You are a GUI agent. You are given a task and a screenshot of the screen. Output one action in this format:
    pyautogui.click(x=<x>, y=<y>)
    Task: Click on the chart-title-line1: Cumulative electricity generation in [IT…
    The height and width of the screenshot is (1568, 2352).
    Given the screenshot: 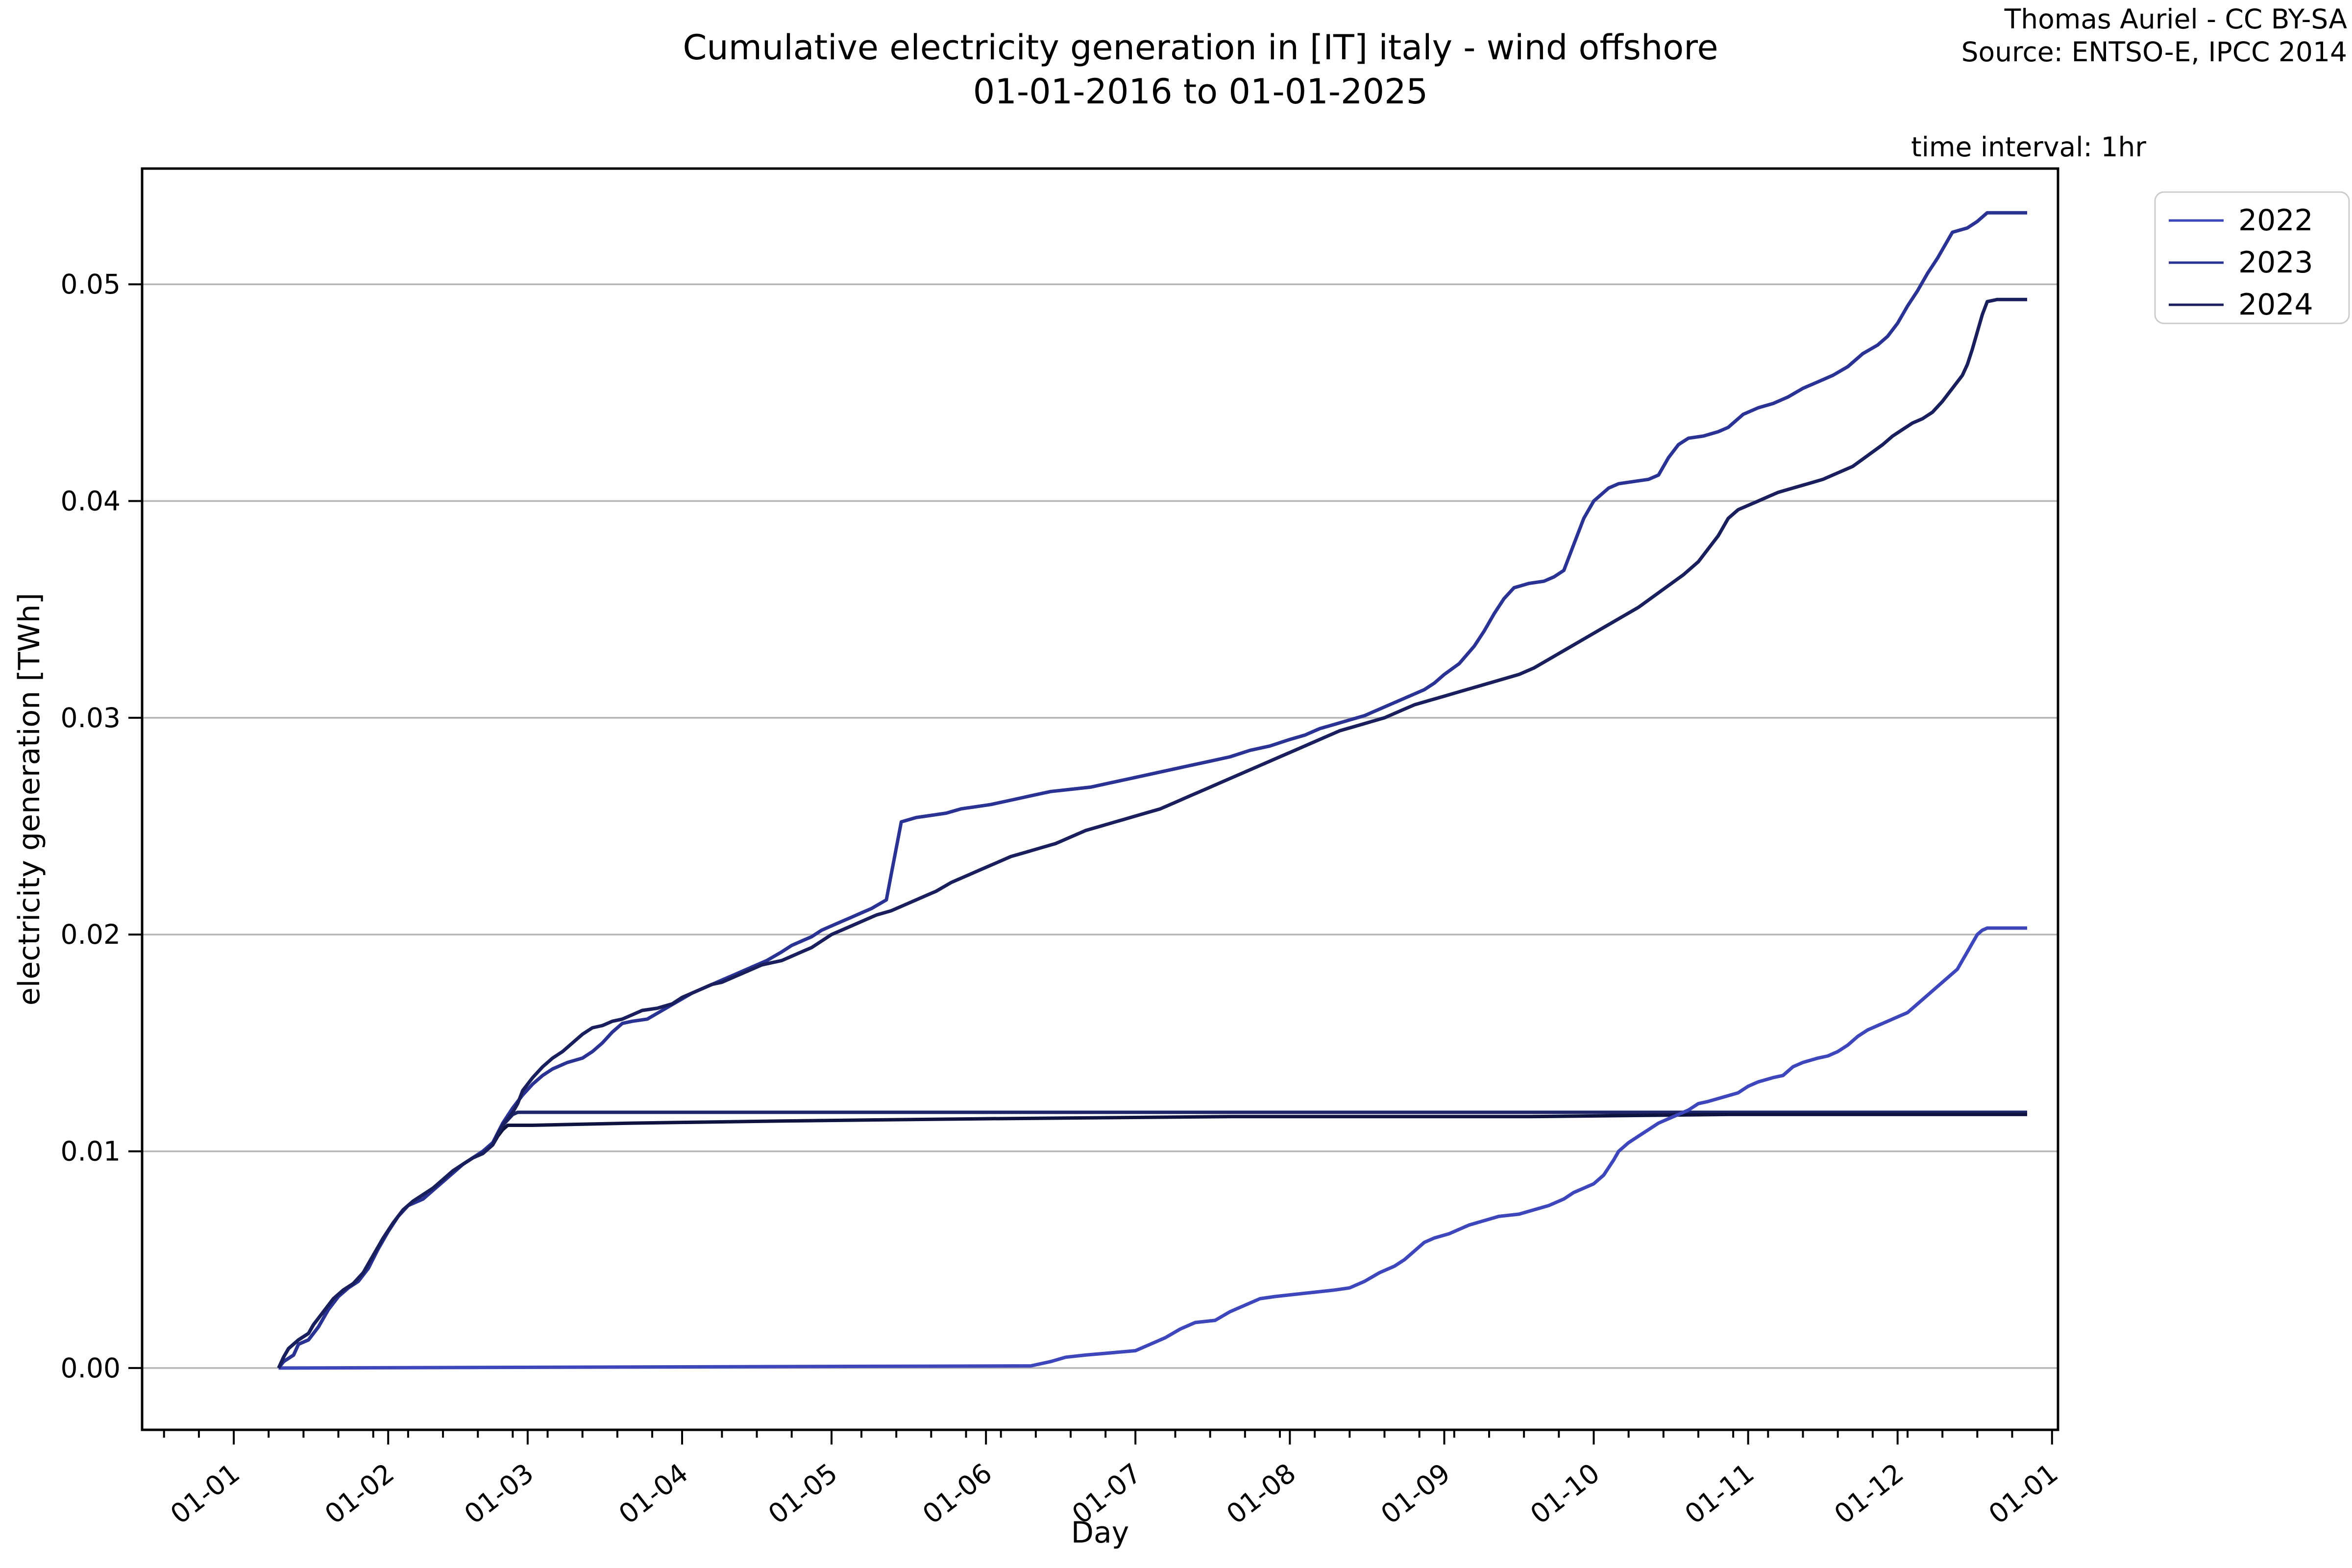 What is the action you would take?
    pyautogui.click(x=1200, y=47)
    